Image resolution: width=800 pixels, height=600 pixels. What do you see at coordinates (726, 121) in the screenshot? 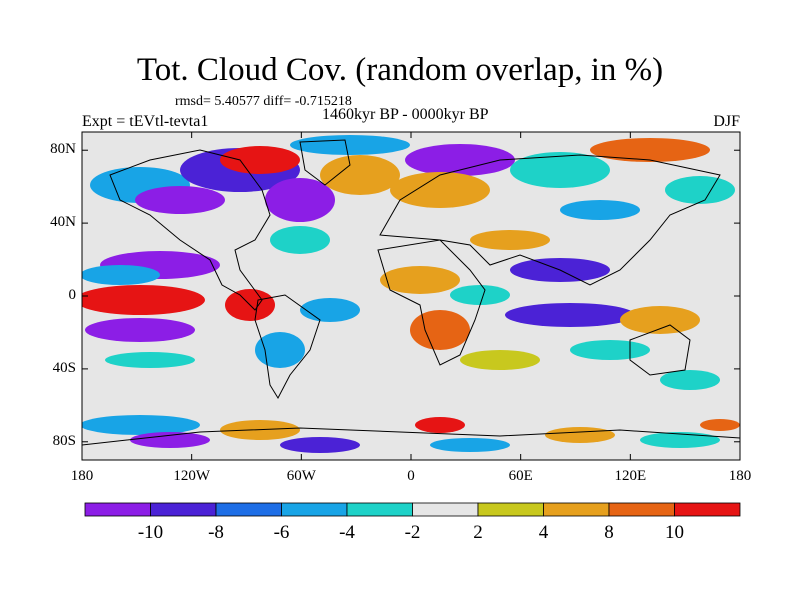
I see `season-label: DJF` at bounding box center [726, 121].